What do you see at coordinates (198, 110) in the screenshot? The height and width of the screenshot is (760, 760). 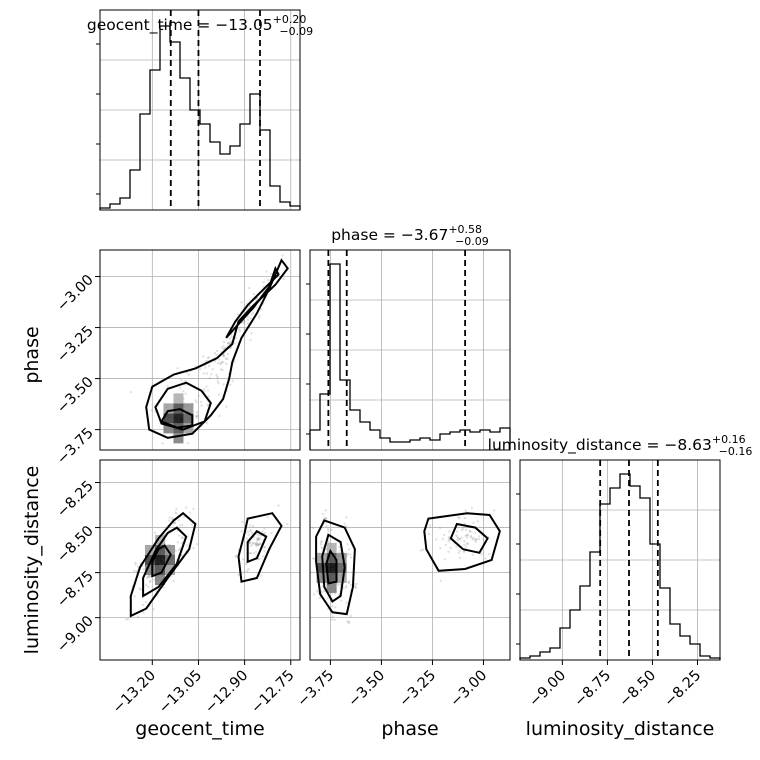 I see `geocent-time-histogram-panel` at bounding box center [198, 110].